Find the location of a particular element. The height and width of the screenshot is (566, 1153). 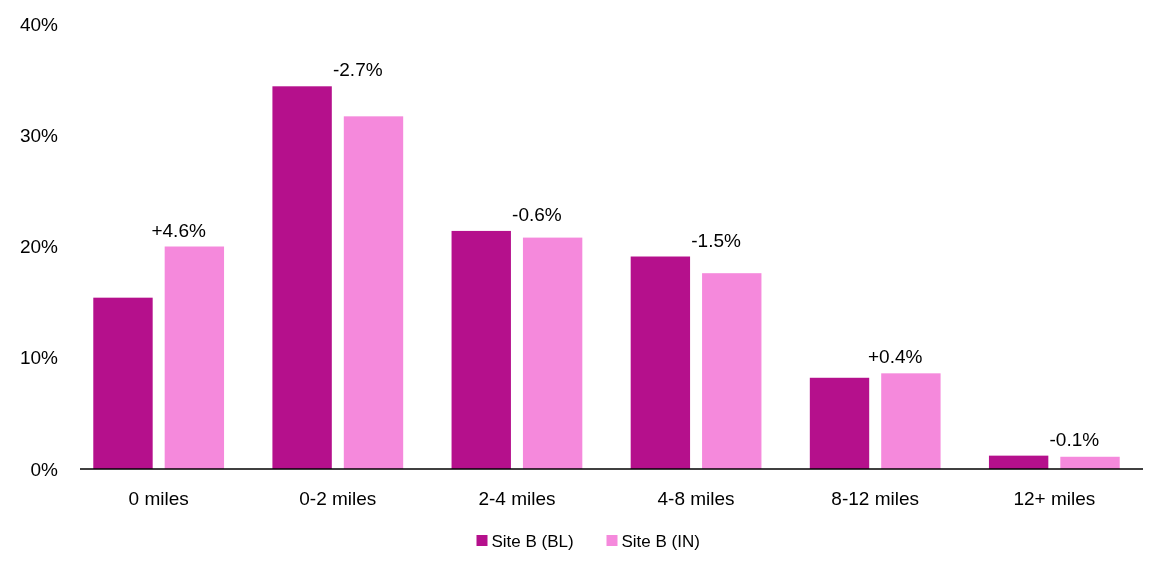

annotation: +0.4% is located at coordinates (895, 357).